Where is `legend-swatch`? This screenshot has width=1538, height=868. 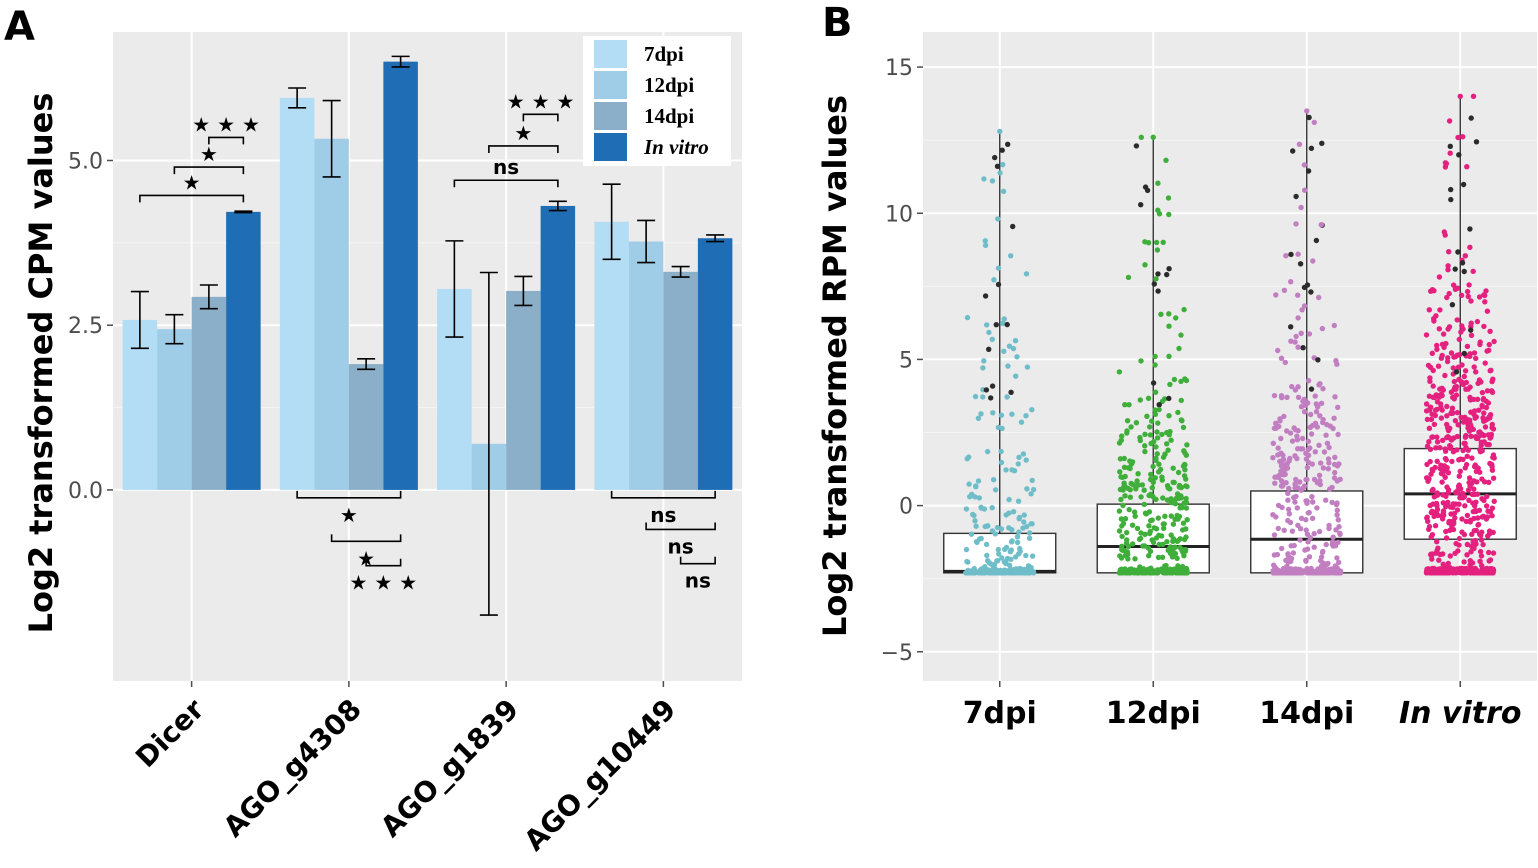
legend-swatch is located at coordinates (610, 116).